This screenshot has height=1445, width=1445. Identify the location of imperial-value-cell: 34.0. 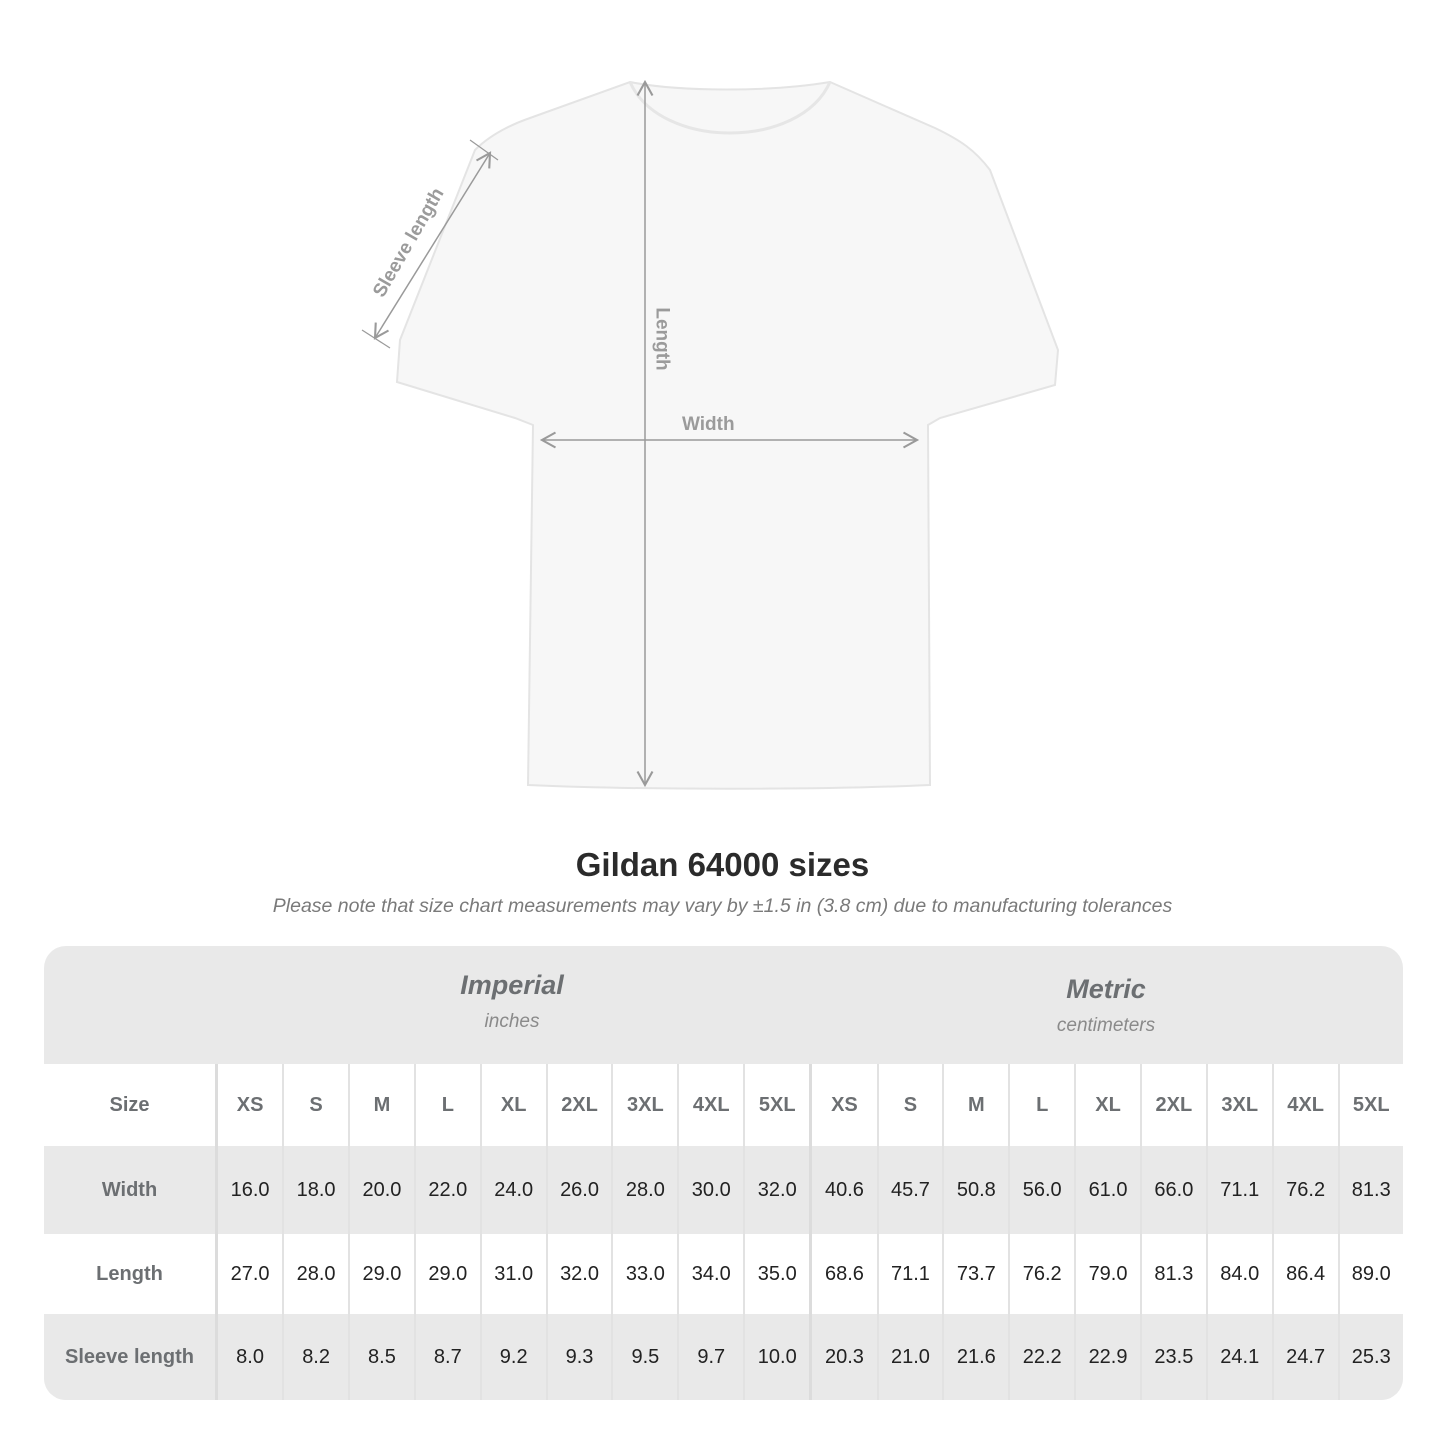
(711, 1274).